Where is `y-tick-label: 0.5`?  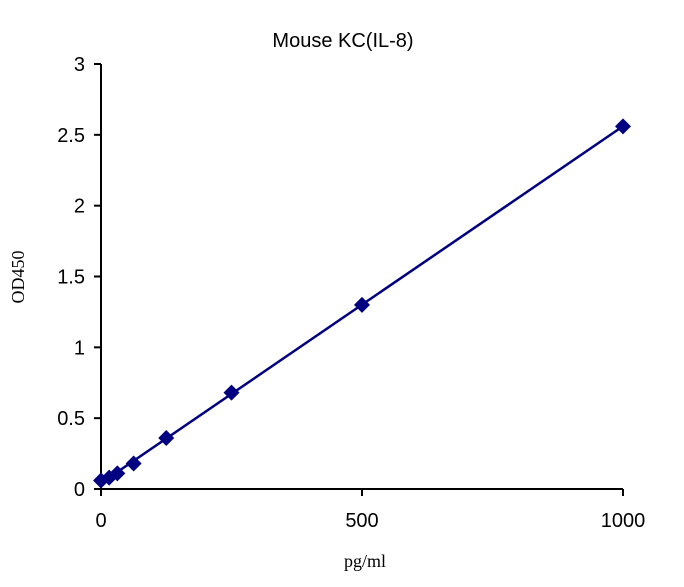
y-tick-label: 0.5 is located at coordinates (71, 419).